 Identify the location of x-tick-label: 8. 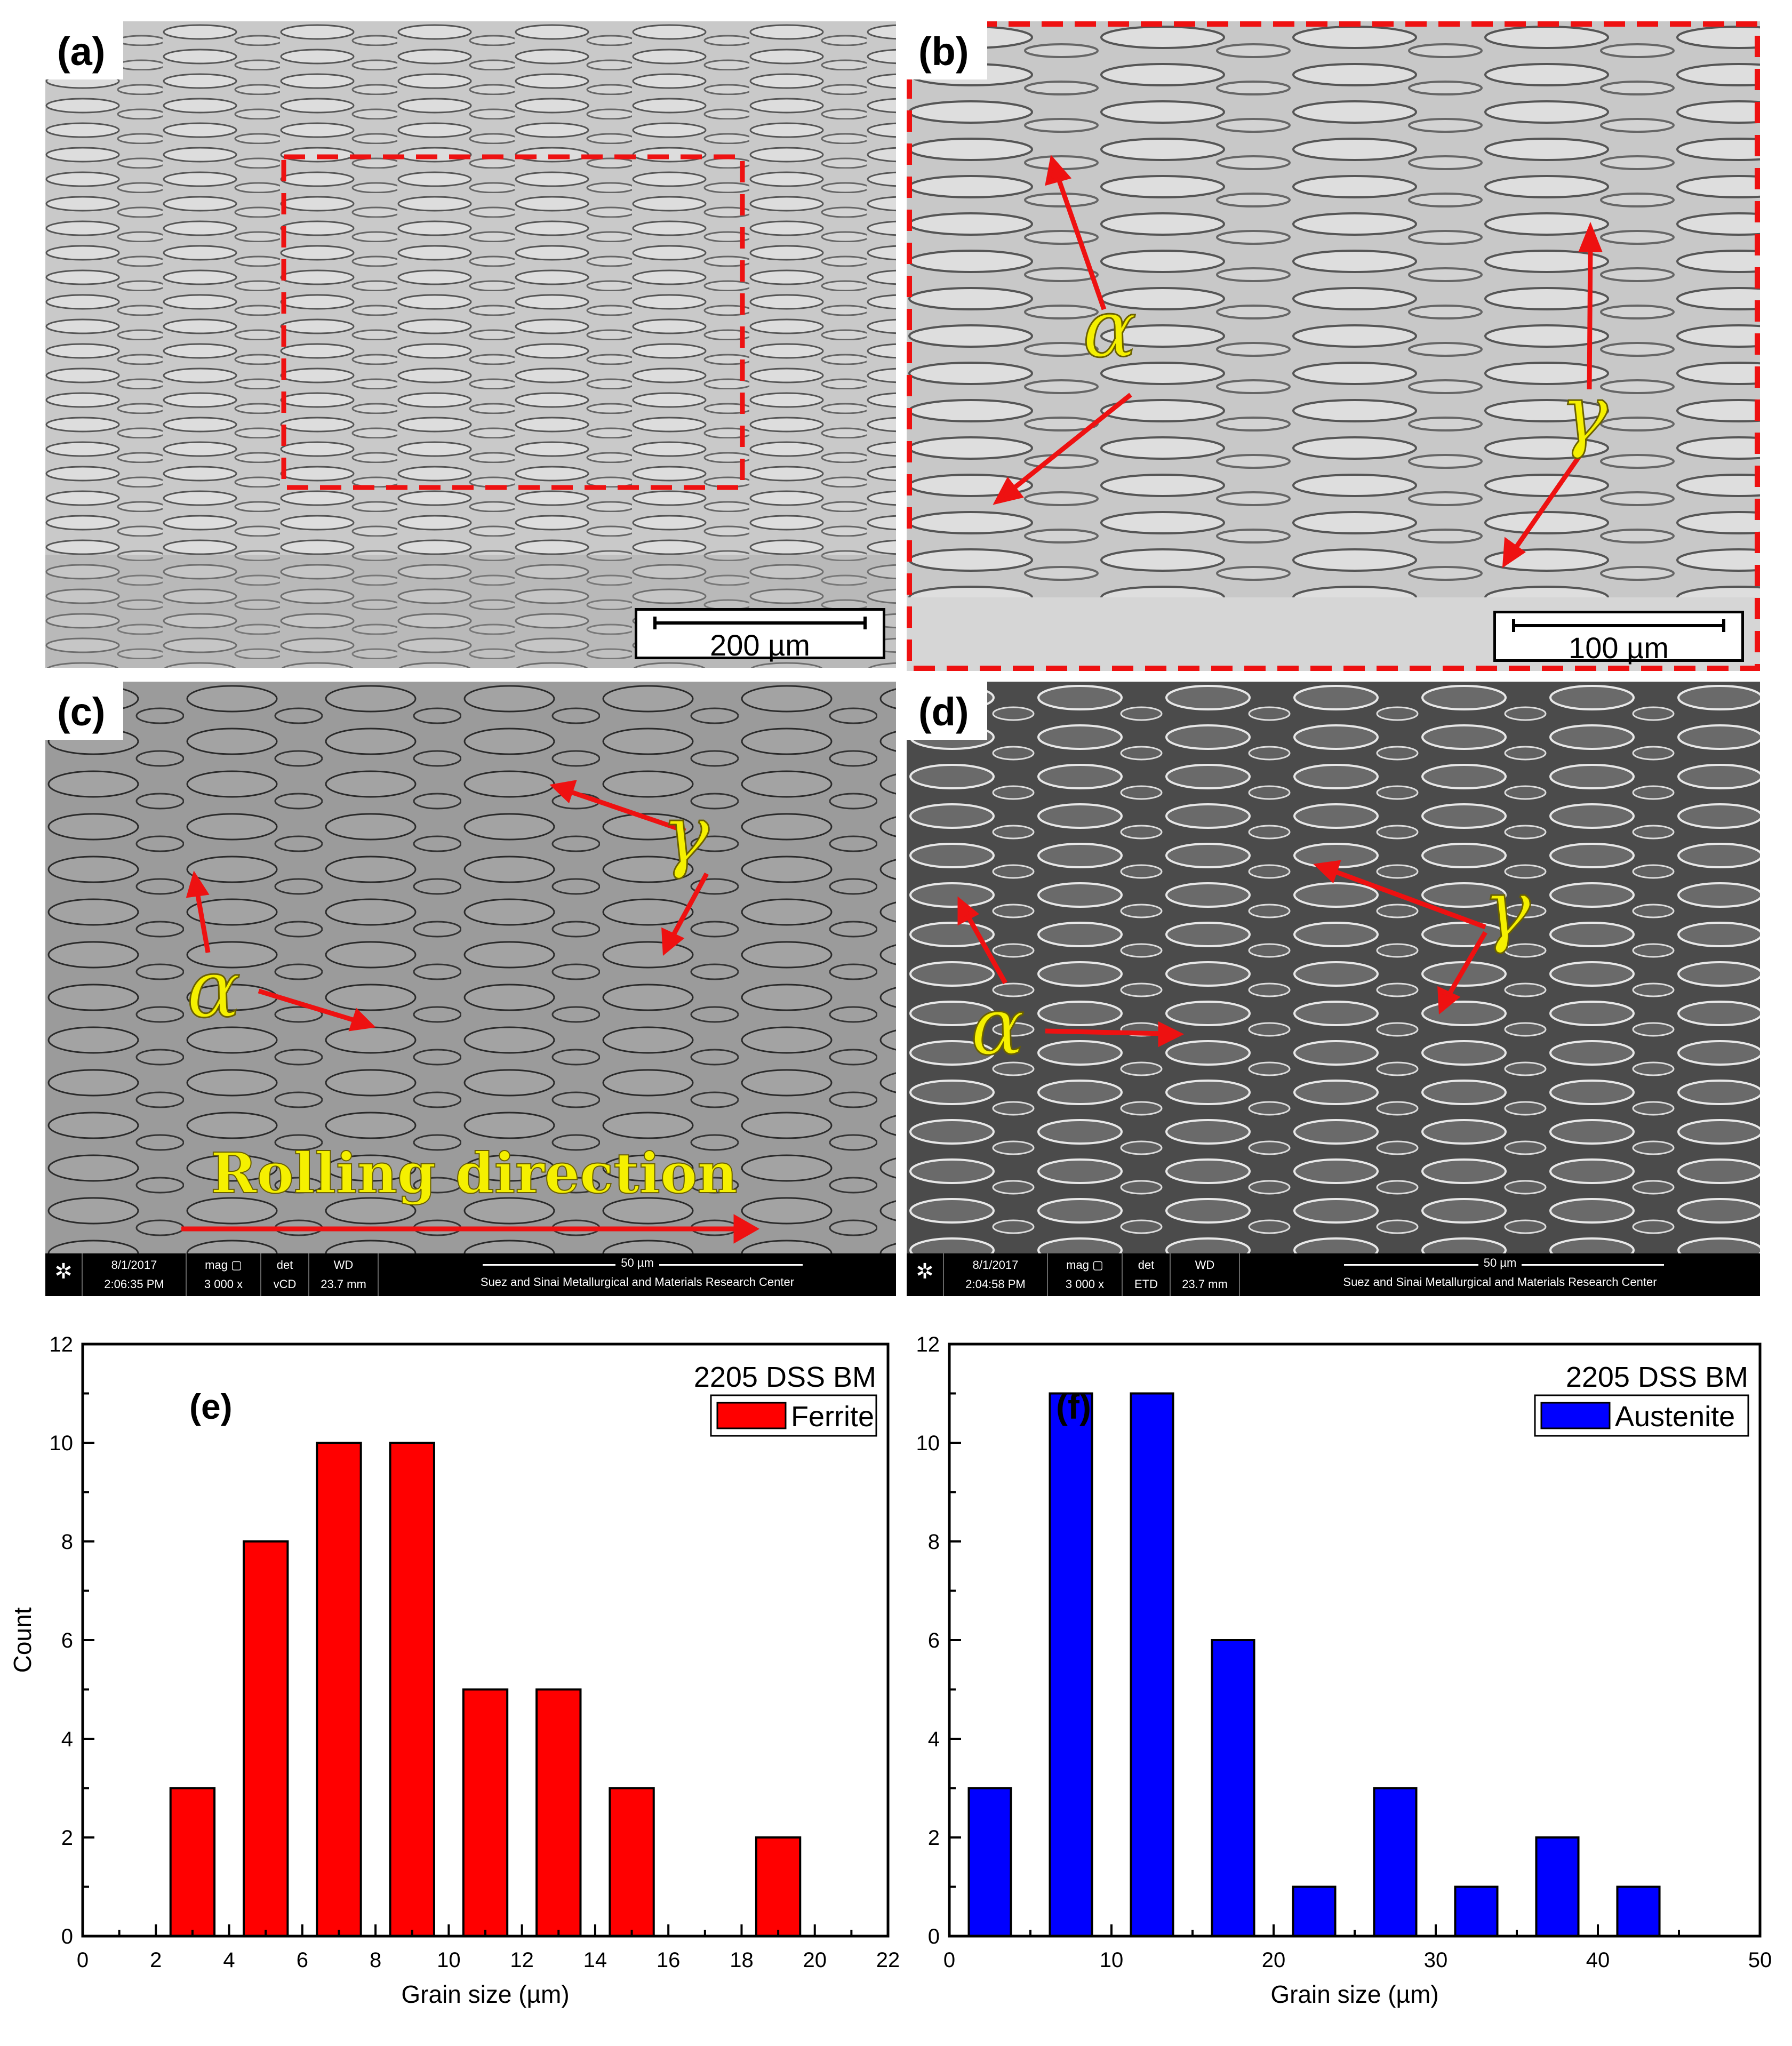
(375, 1960).